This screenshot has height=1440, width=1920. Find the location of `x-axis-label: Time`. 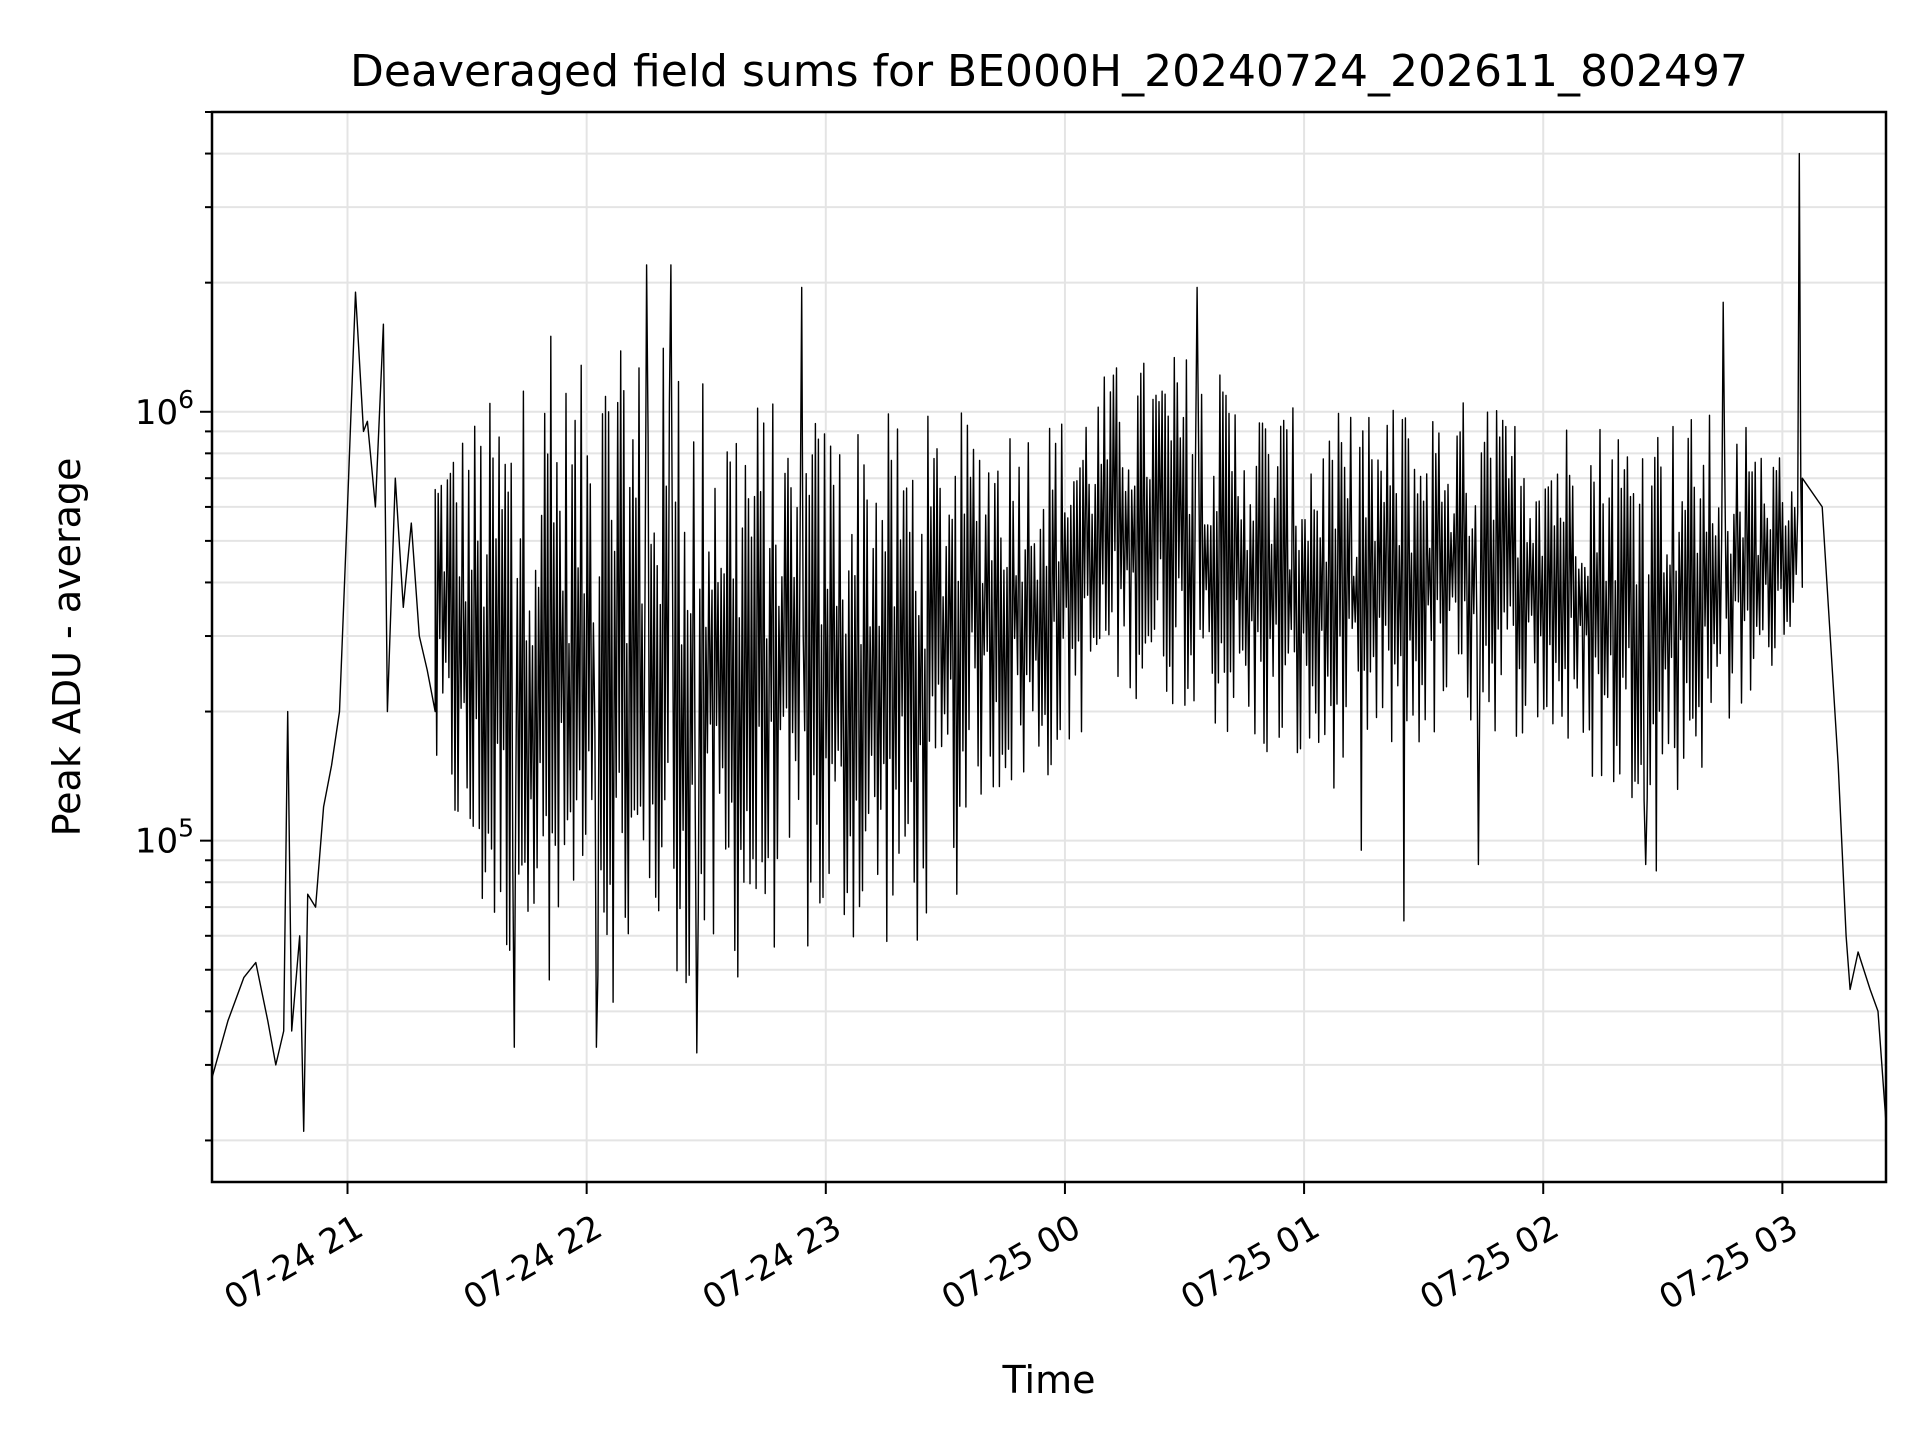

x-axis-label: Time is located at coordinates (1049, 1380).